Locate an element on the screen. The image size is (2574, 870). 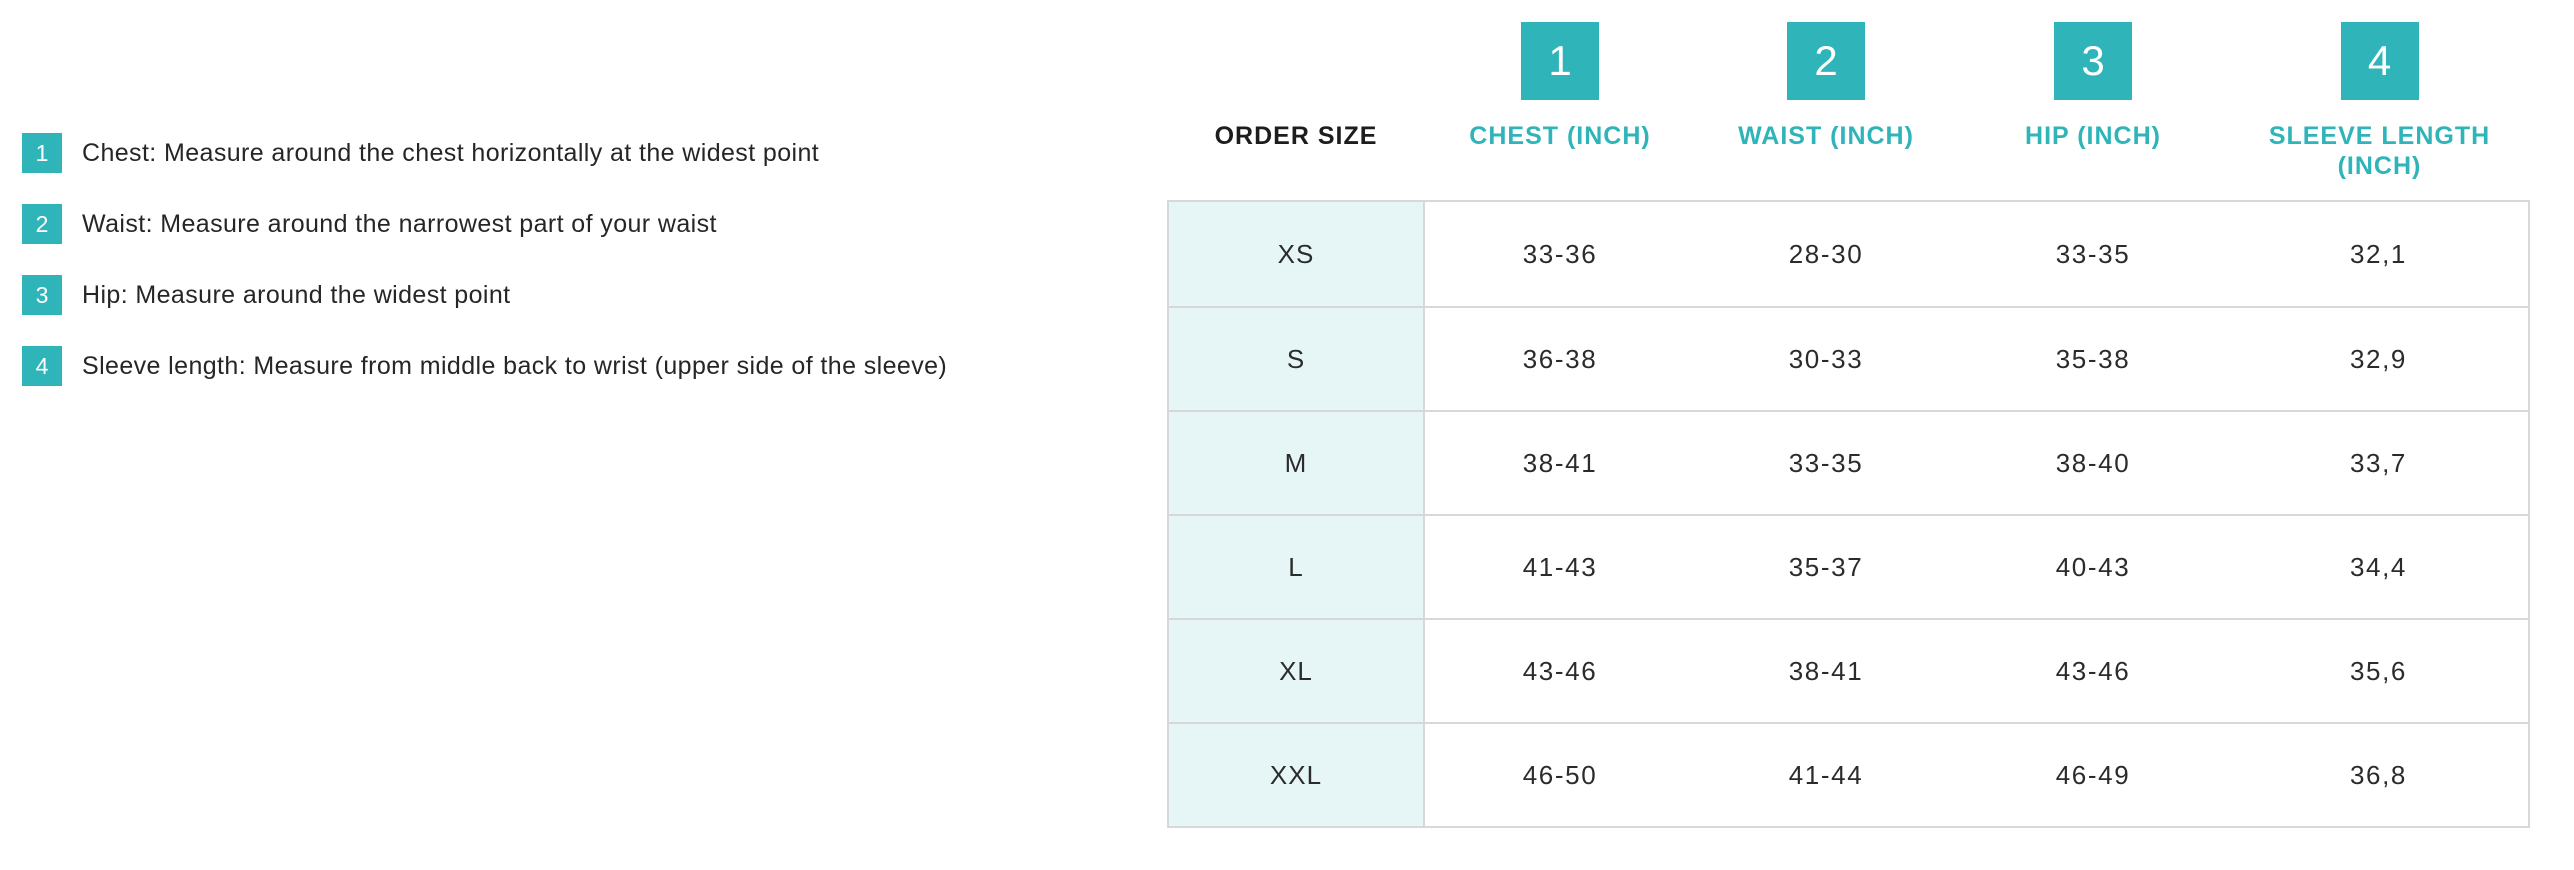
chest-column-label: CHEST (INCH) is located at coordinates (1560, 136).